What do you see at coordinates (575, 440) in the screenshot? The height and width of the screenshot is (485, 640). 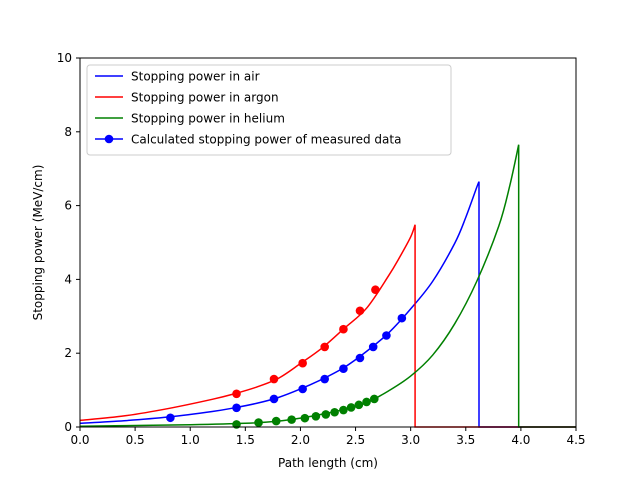 I see `x-tick-label: 4.5` at bounding box center [575, 440].